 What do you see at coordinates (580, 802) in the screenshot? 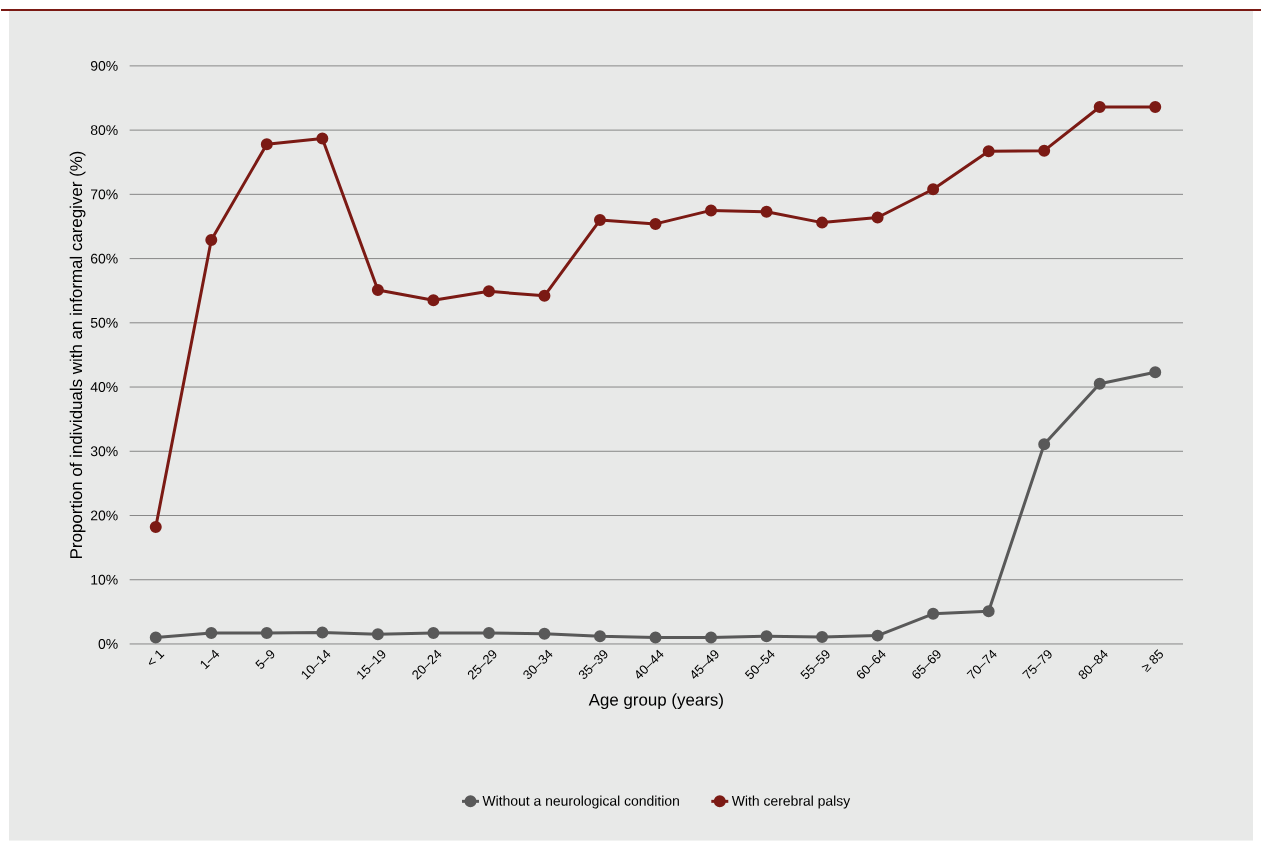
I see `legend-label: Without a neurological condition` at bounding box center [580, 802].